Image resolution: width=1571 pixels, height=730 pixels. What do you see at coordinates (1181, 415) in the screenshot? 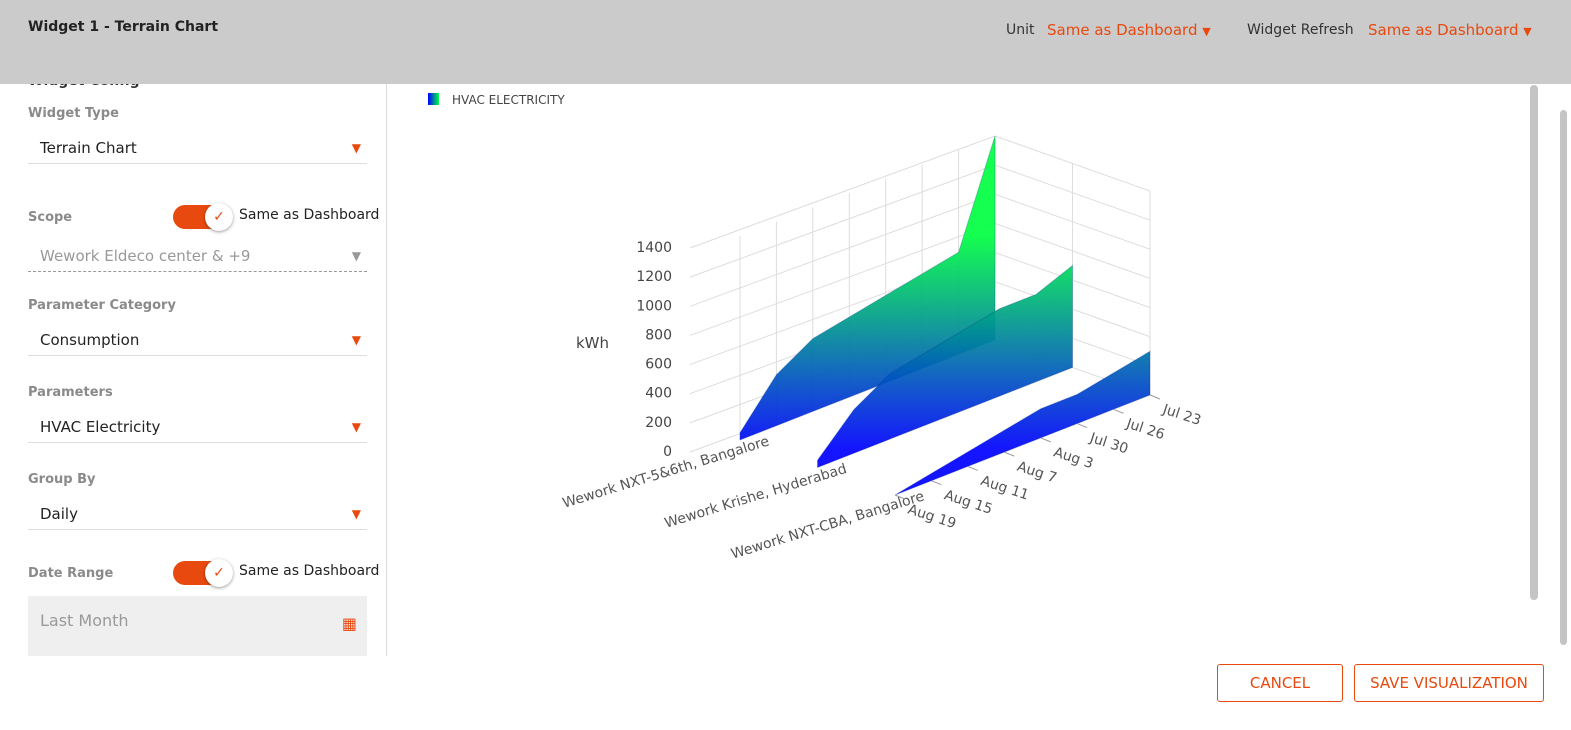
I see `date-label: Jul 23` at bounding box center [1181, 415].